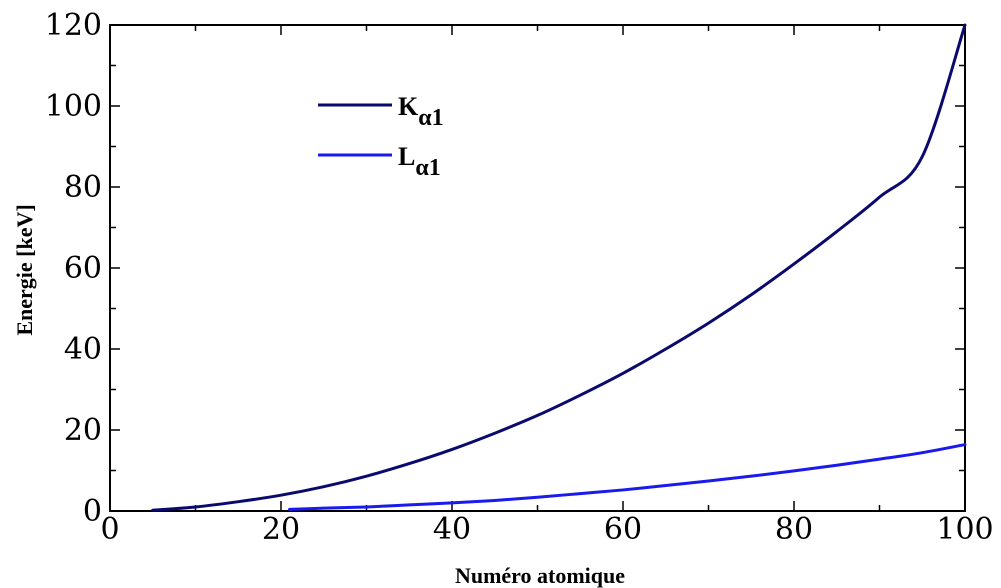  I want to click on x-tick-label: 60, so click(623, 529).